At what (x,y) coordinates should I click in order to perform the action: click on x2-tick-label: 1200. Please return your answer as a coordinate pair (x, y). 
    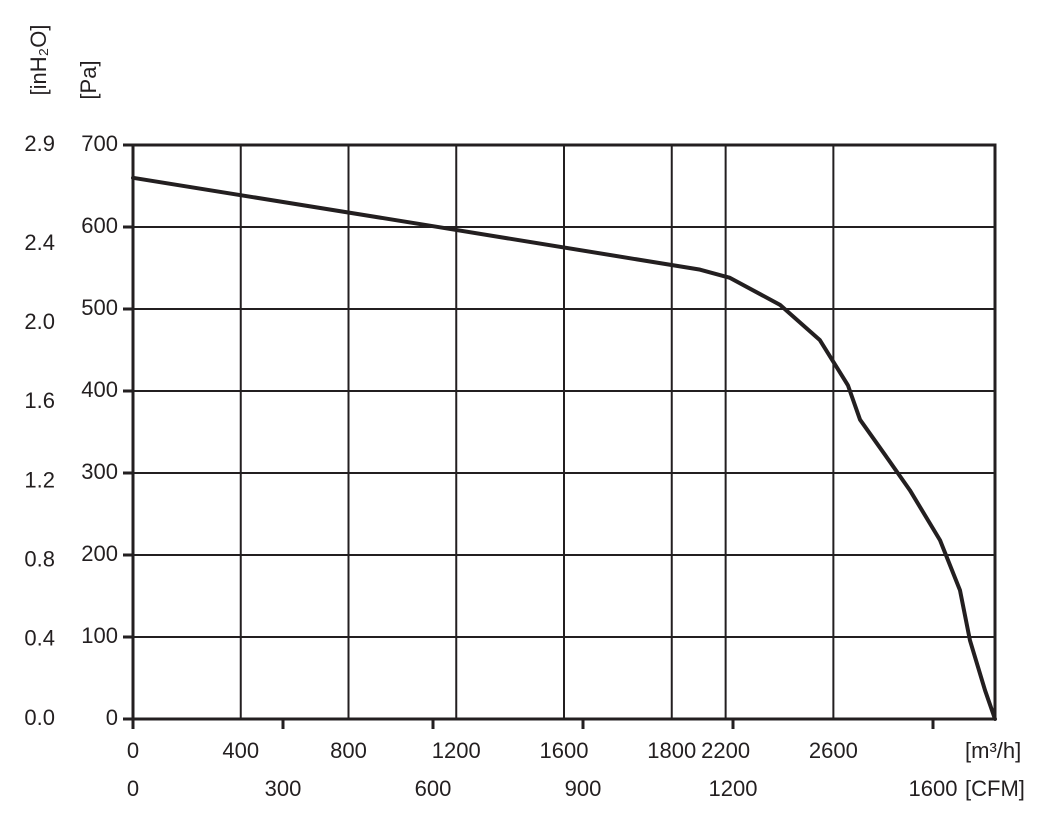
    Looking at the image, I should click on (733, 788).